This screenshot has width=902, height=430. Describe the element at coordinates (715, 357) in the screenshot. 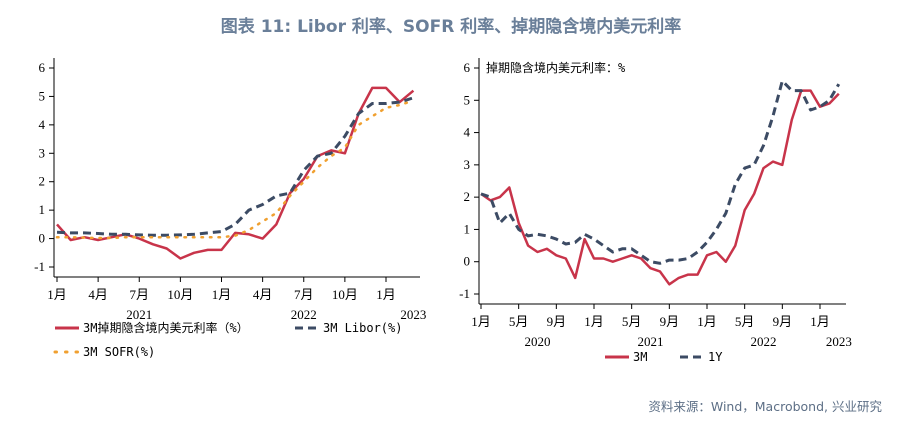

I see `legend-label: 1Y` at that location.